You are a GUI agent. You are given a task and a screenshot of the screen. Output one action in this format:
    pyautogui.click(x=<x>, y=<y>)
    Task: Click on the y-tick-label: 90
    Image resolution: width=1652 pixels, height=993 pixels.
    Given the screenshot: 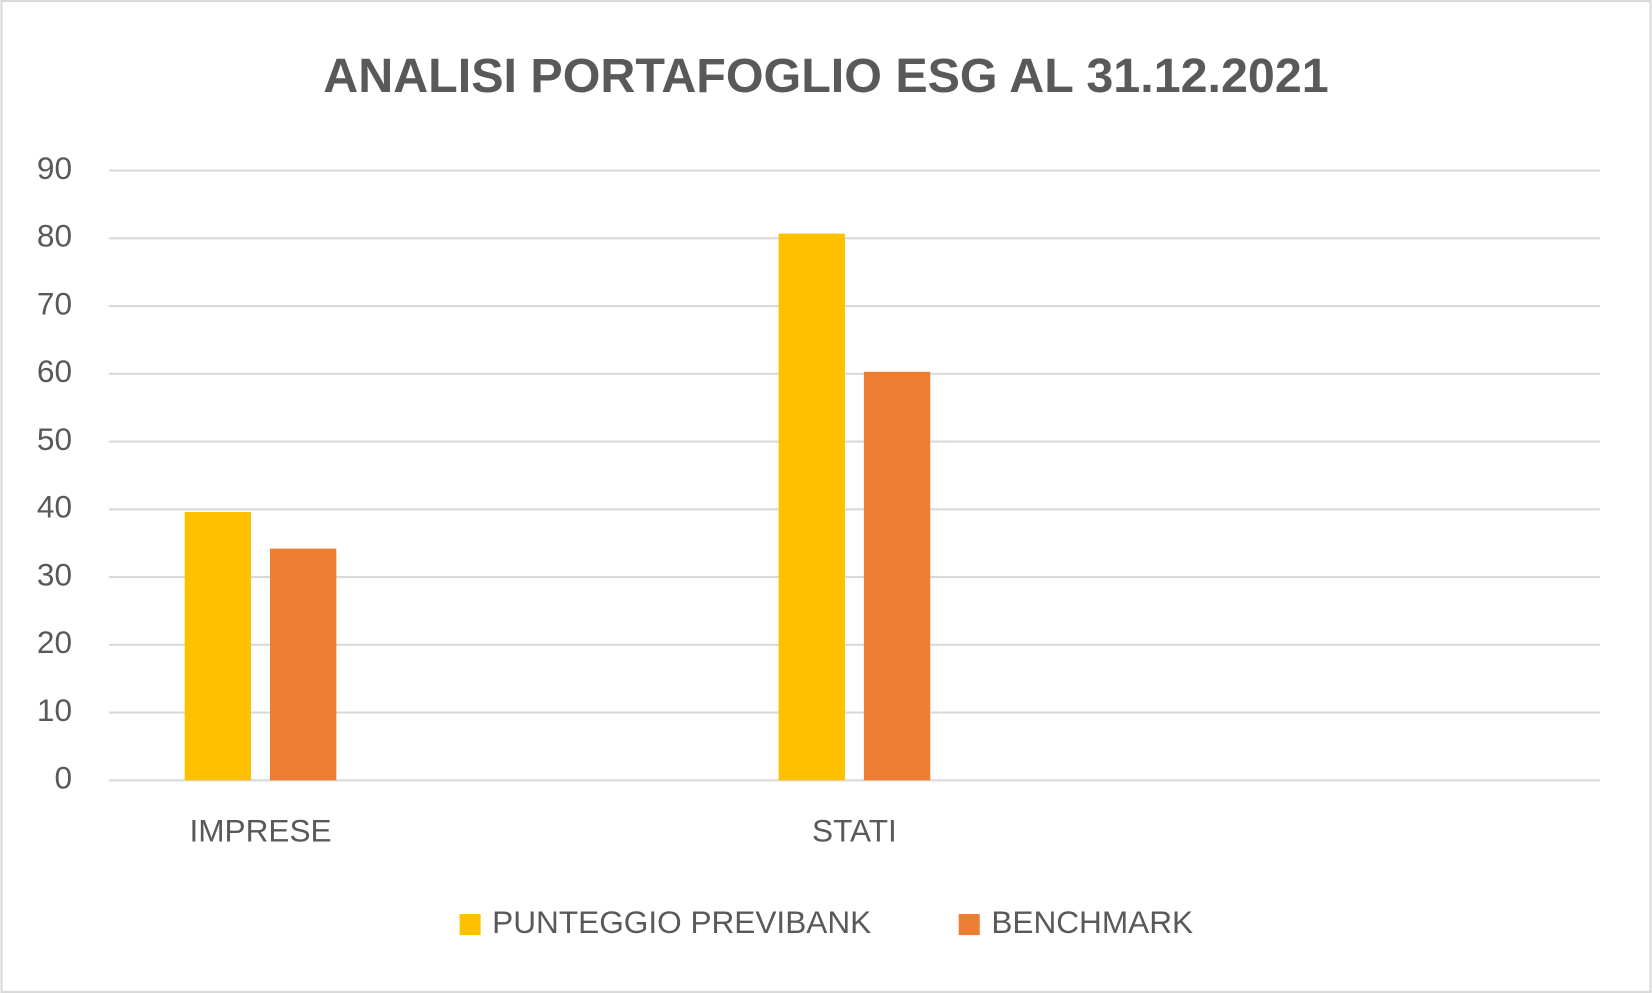 What is the action you would take?
    pyautogui.click(x=54, y=168)
    